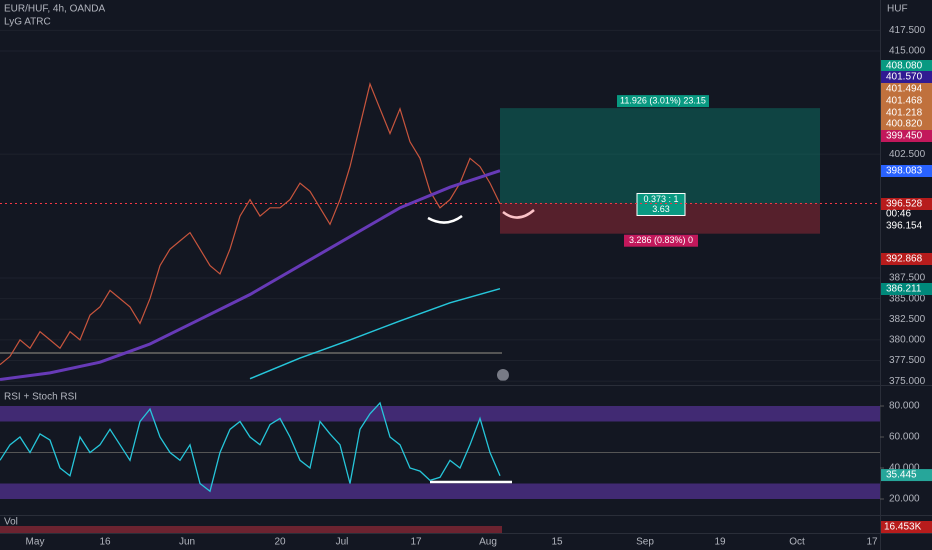  Describe the element at coordinates (907, 298) in the screenshot. I see `y-tick-label: 385.000` at that location.